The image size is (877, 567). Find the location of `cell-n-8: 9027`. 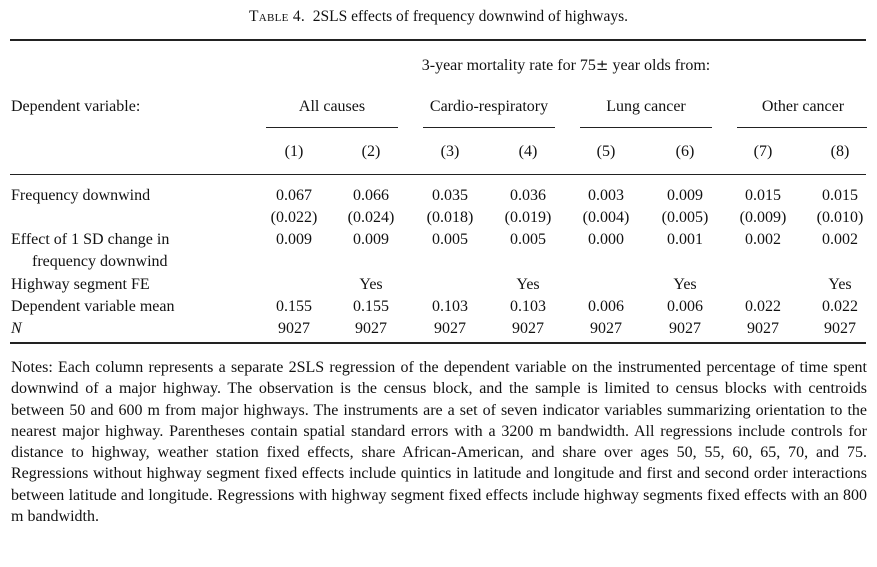

cell-n-8: 9027 is located at coordinates (840, 328).